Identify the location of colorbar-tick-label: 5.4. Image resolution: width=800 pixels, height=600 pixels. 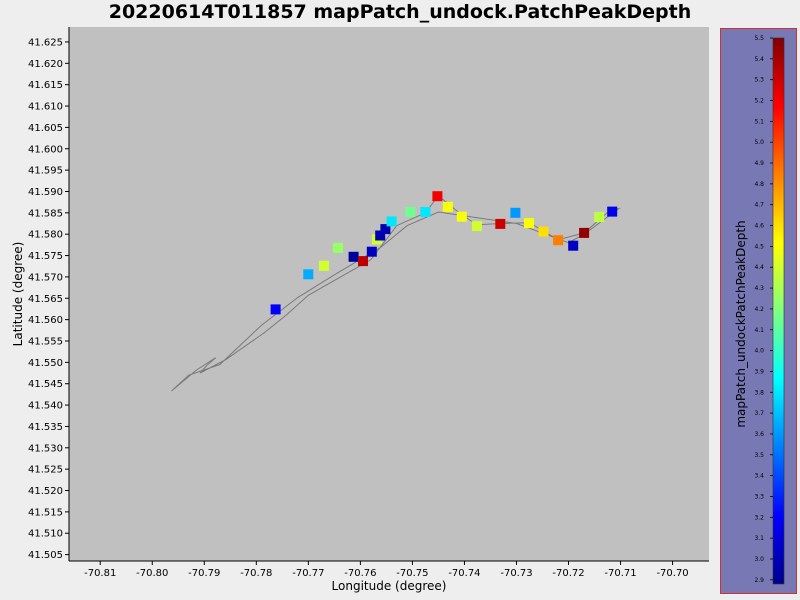
(759, 59).